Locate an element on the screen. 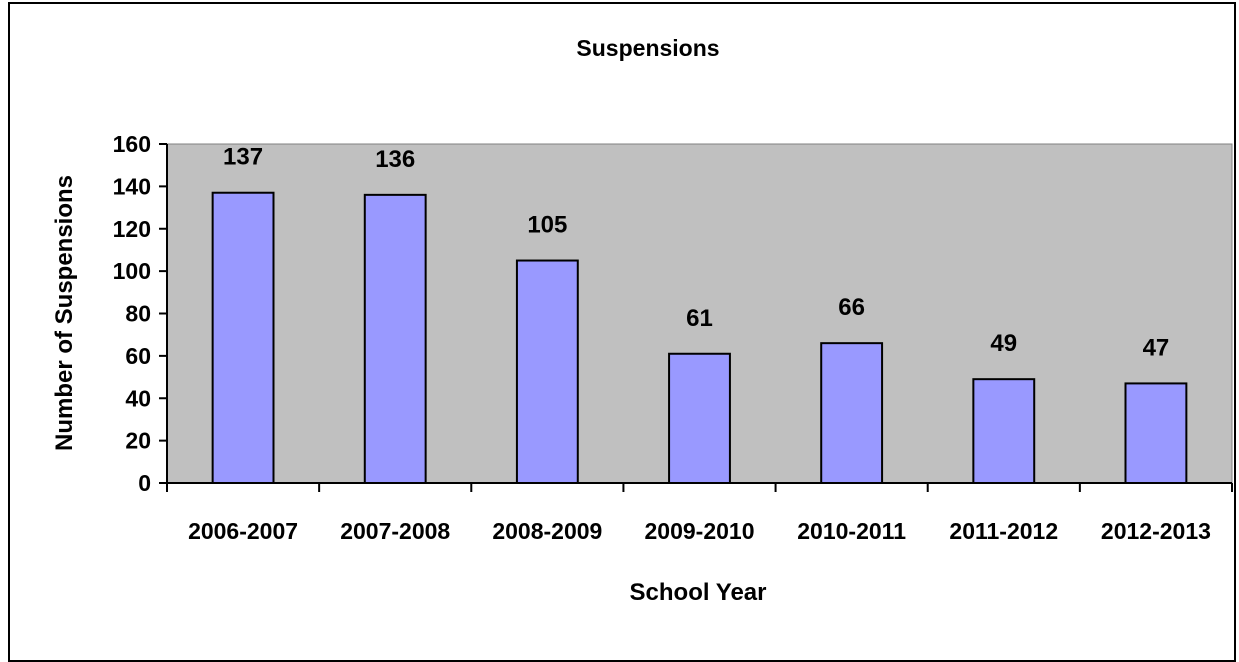  y-tick-label-40: 40 is located at coordinates (138, 398).